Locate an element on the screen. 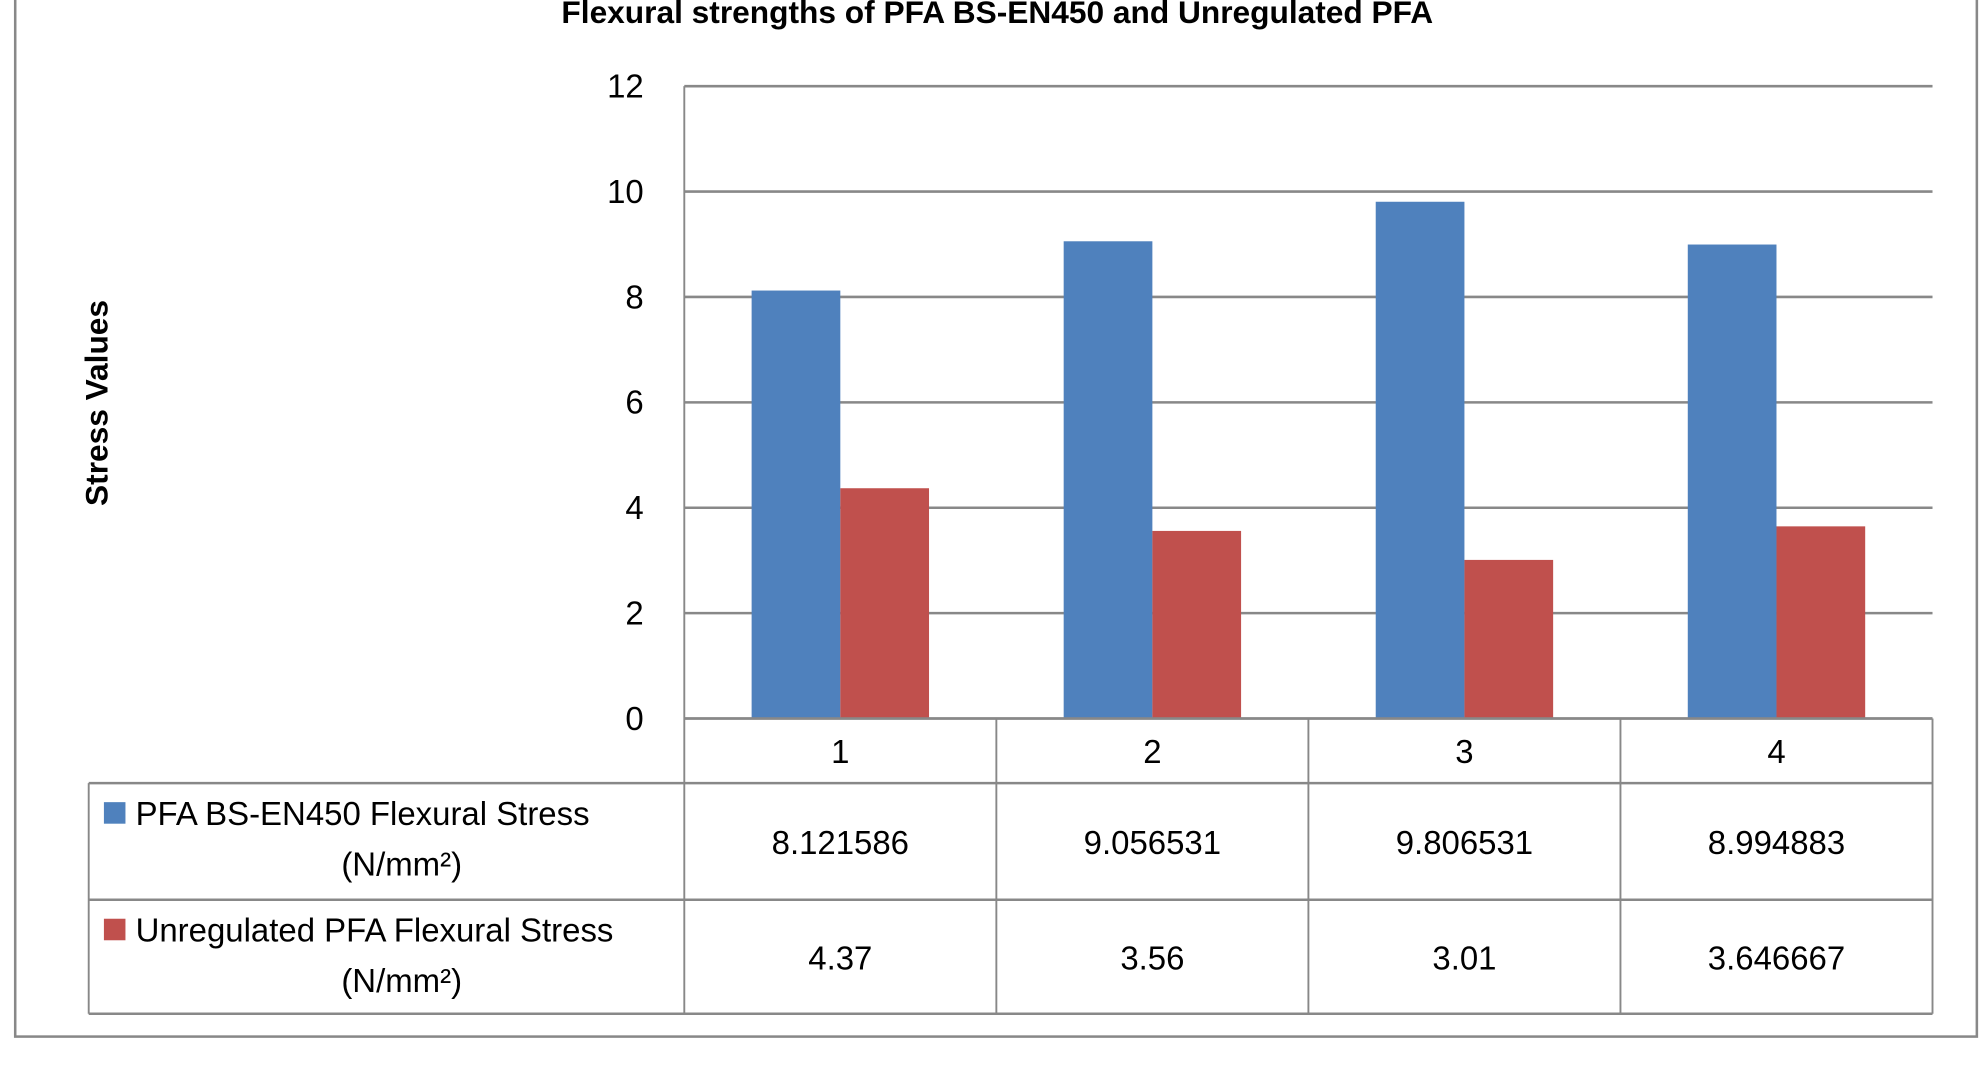 The height and width of the screenshot is (1067, 1987). y-tick-label: 4 is located at coordinates (634, 507).